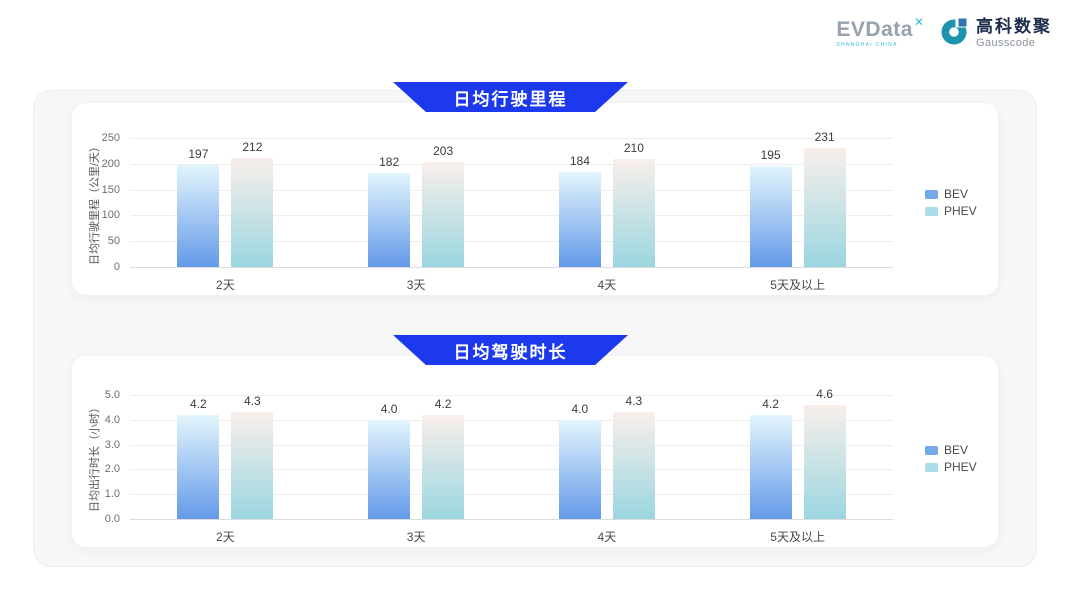 The width and height of the screenshot is (1080, 608). What do you see at coordinates (633, 148) in the screenshot?
I see `bar-value-label: 210` at bounding box center [633, 148].